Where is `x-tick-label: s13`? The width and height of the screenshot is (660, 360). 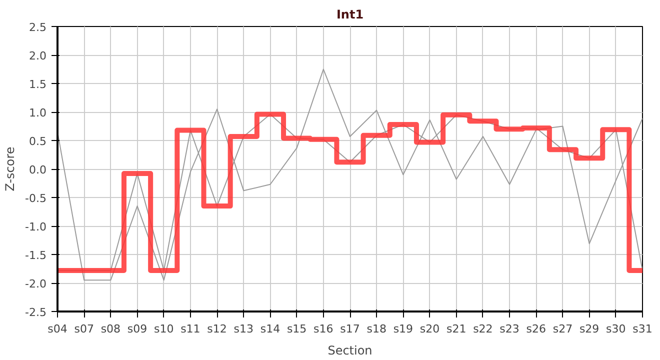 x-tick-label: s13 is located at coordinates (244, 329).